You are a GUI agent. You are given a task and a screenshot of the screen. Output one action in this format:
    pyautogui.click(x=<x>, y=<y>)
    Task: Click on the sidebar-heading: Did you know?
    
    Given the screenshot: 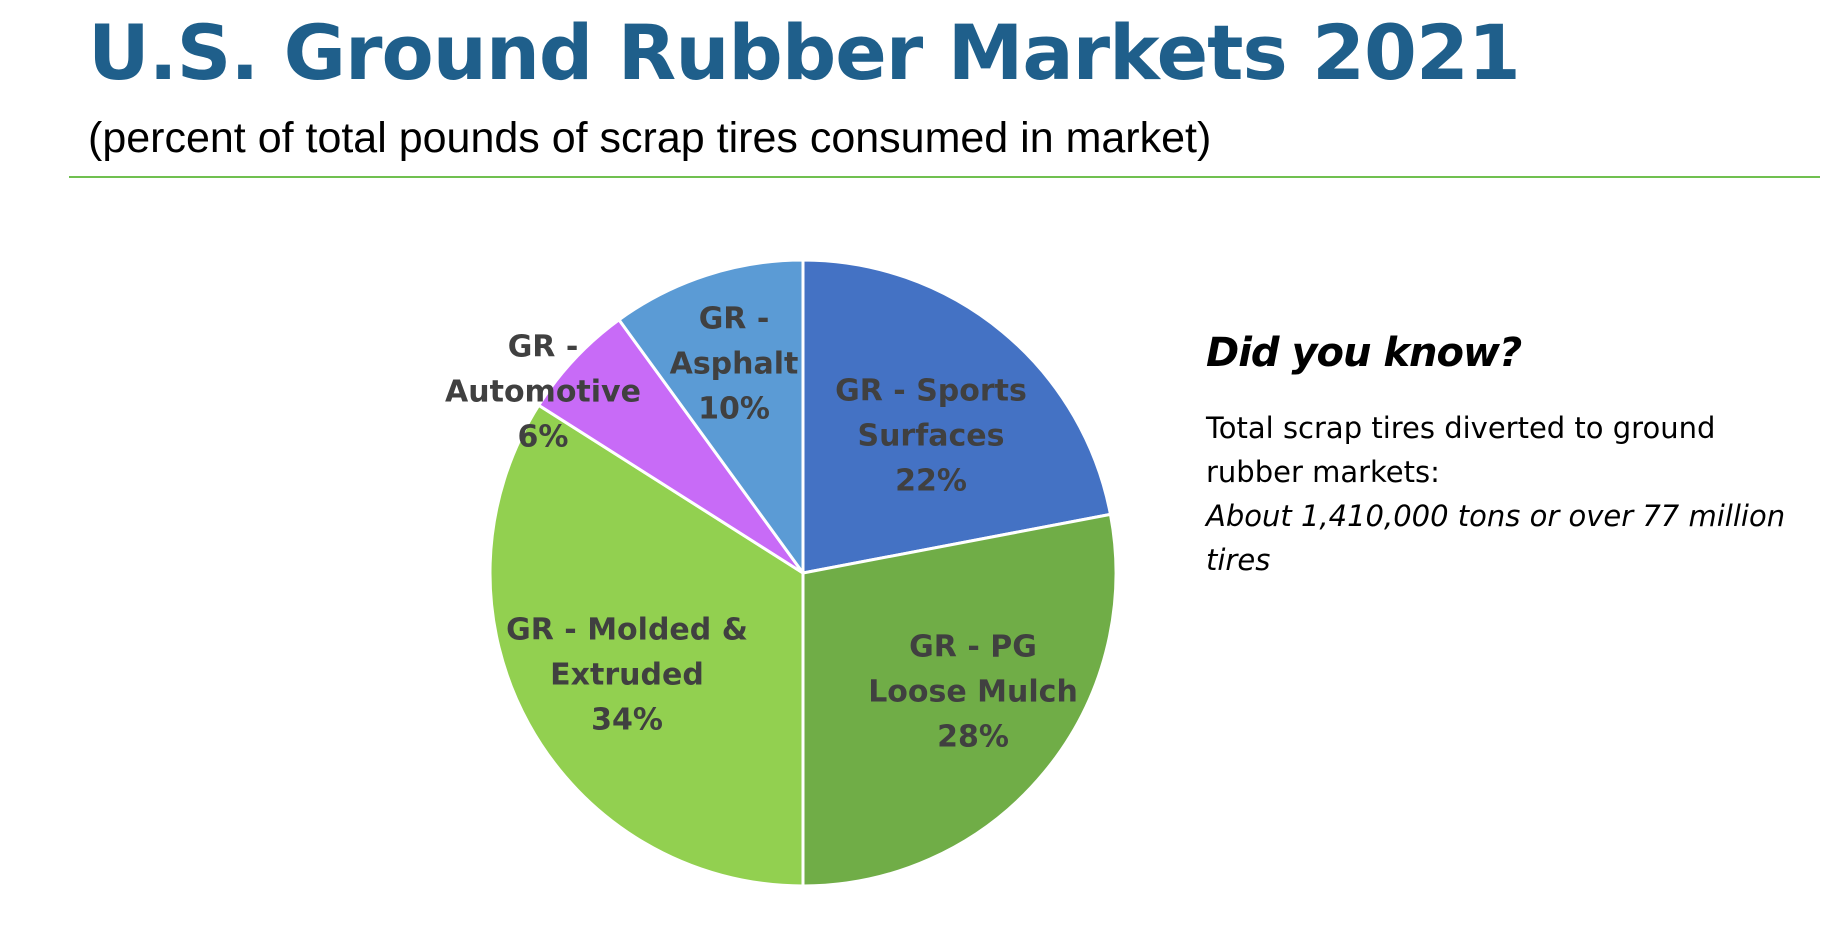 What is the action you would take?
    pyautogui.click(x=1364, y=353)
    